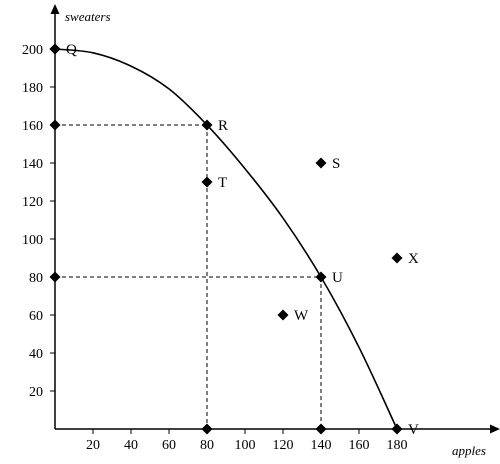 The image size is (500, 464). Describe the element at coordinates (301, 316) in the screenshot. I see `point-label-w: W` at that location.